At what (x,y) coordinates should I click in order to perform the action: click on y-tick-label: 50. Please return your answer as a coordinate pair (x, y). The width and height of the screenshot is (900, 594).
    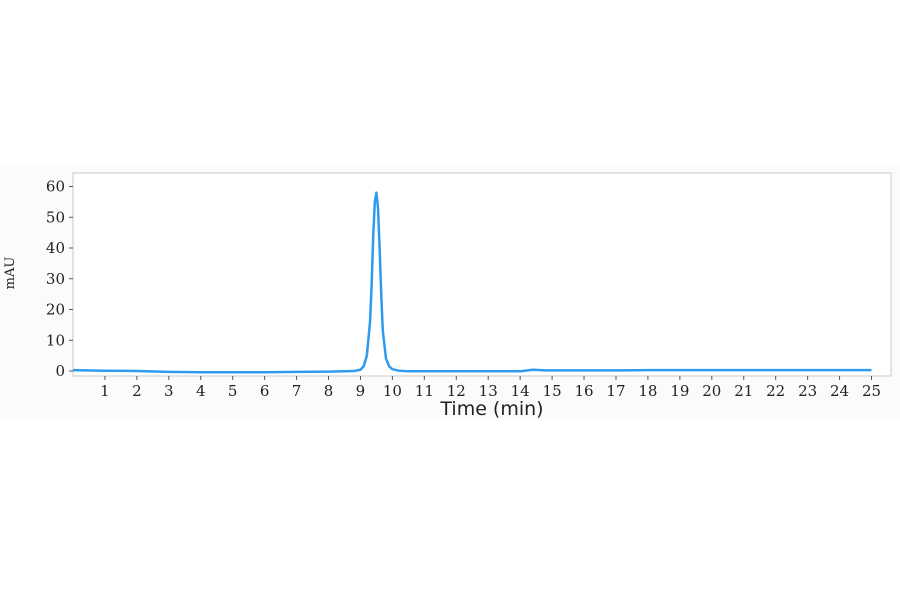
    Looking at the image, I should click on (55, 217).